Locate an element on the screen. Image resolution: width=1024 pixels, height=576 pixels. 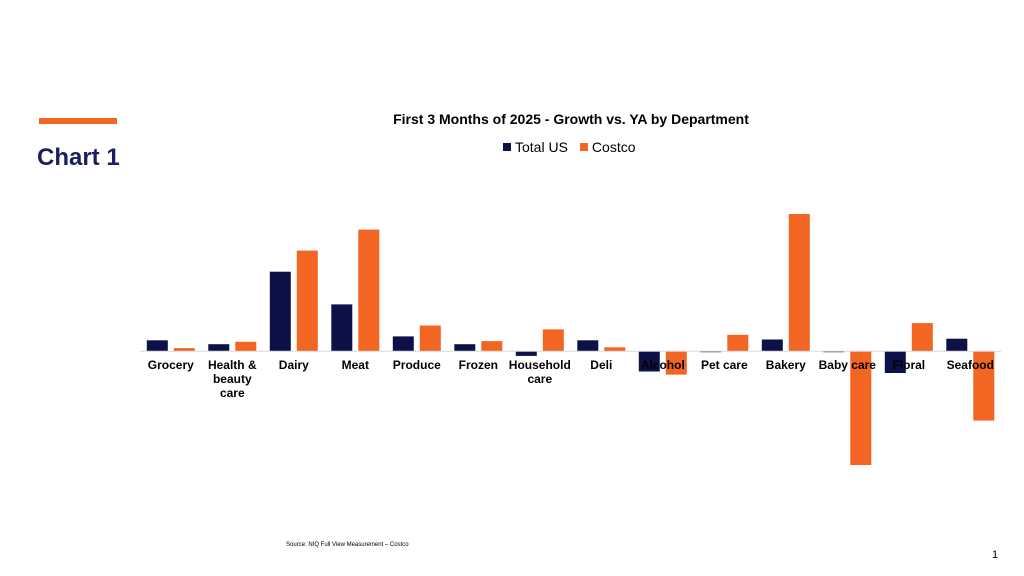
bar-costco-floral is located at coordinates (922, 337).